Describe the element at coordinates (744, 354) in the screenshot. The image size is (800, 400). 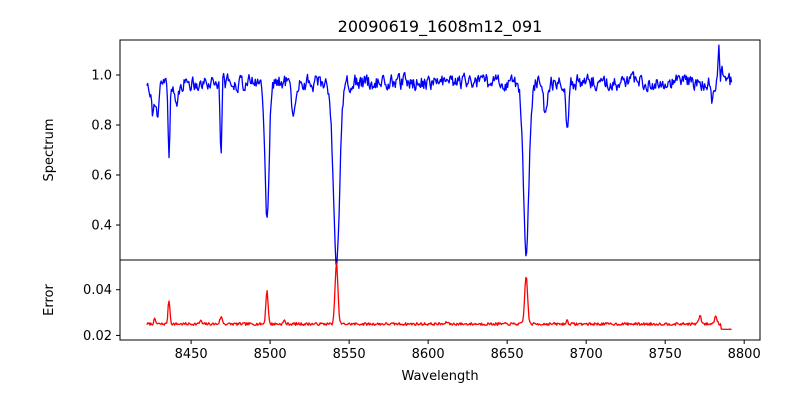
I see `x-tick-label: 8800` at that location.